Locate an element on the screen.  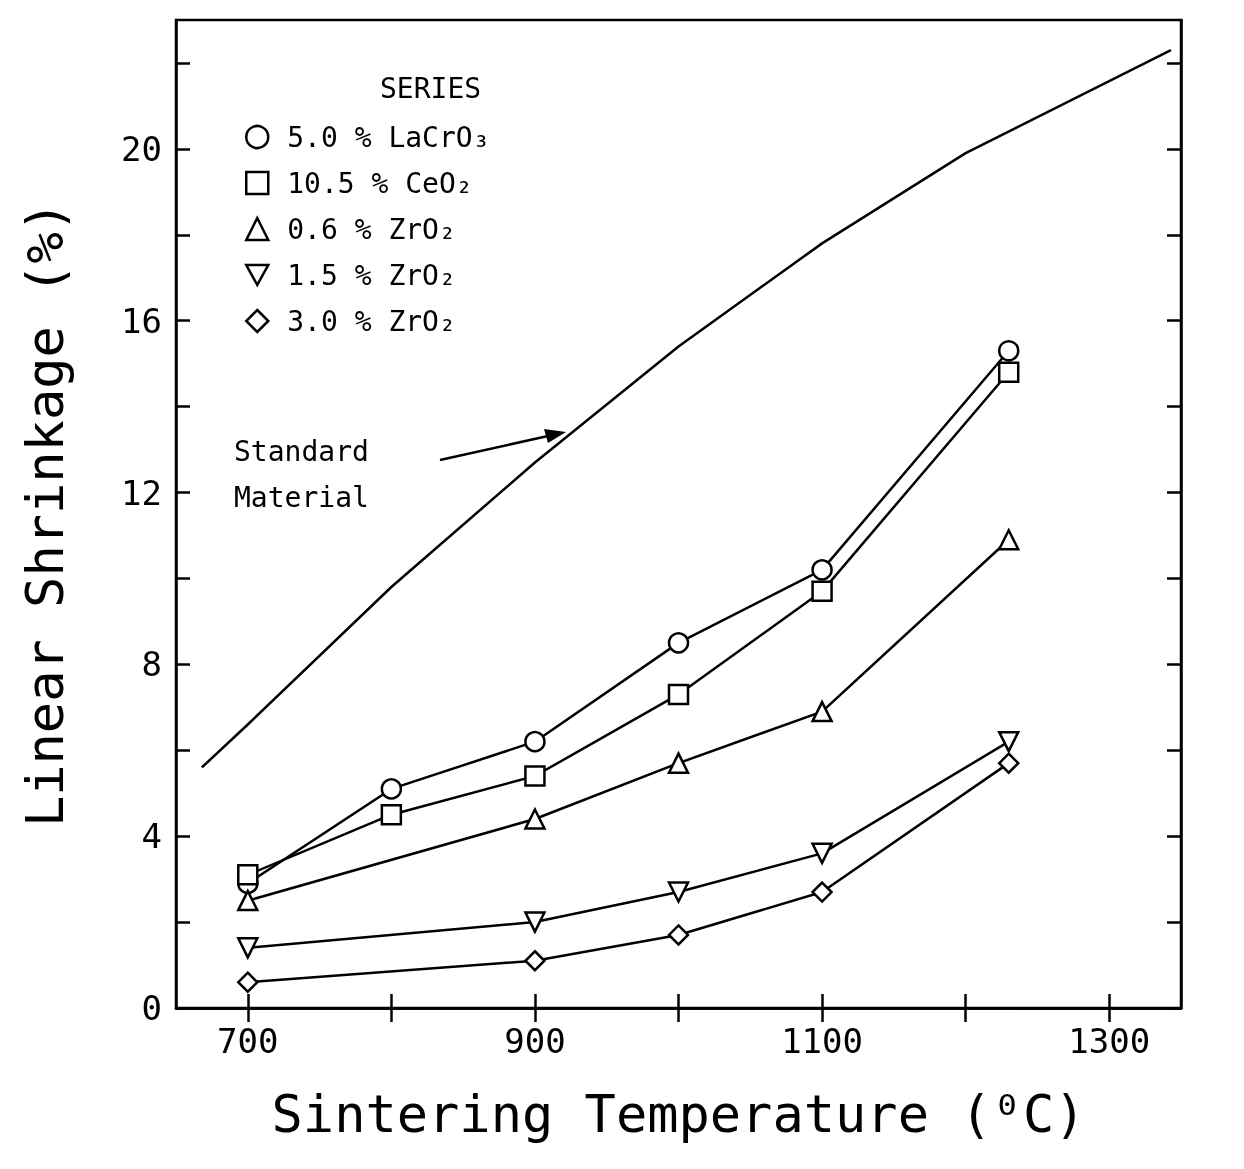
y-tick-label: 8 is located at coordinates (151, 664).